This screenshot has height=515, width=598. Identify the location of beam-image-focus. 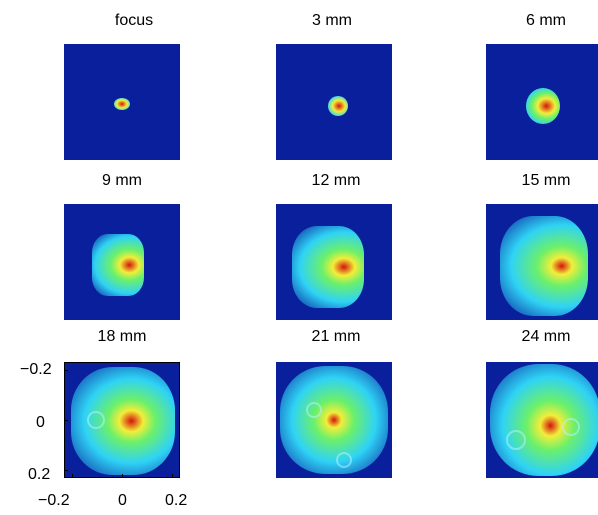
(122, 102).